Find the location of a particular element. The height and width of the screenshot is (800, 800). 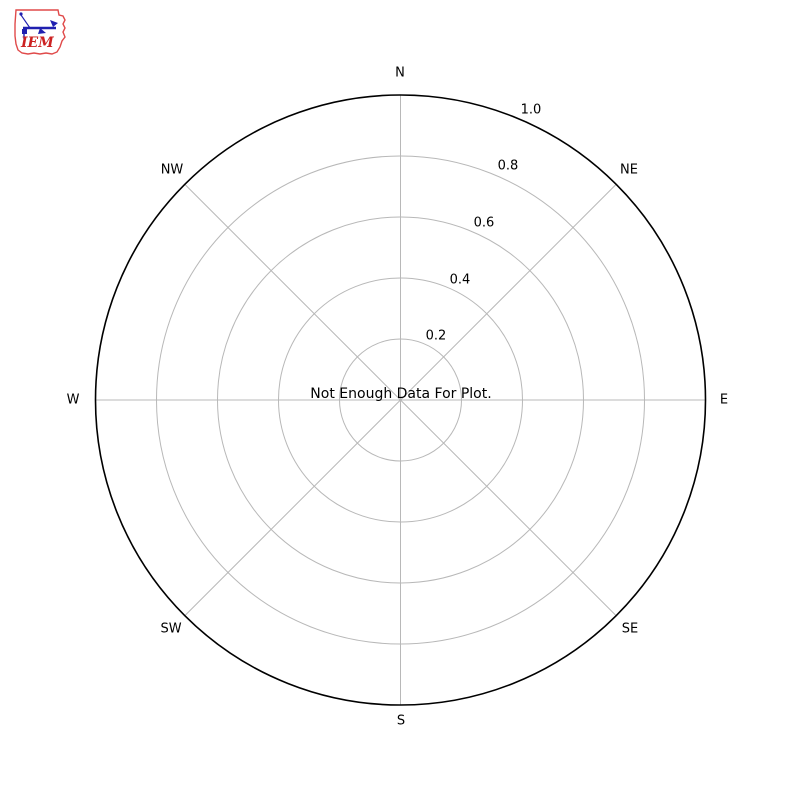

iem-logo: IEM is located at coordinates (41, 32).